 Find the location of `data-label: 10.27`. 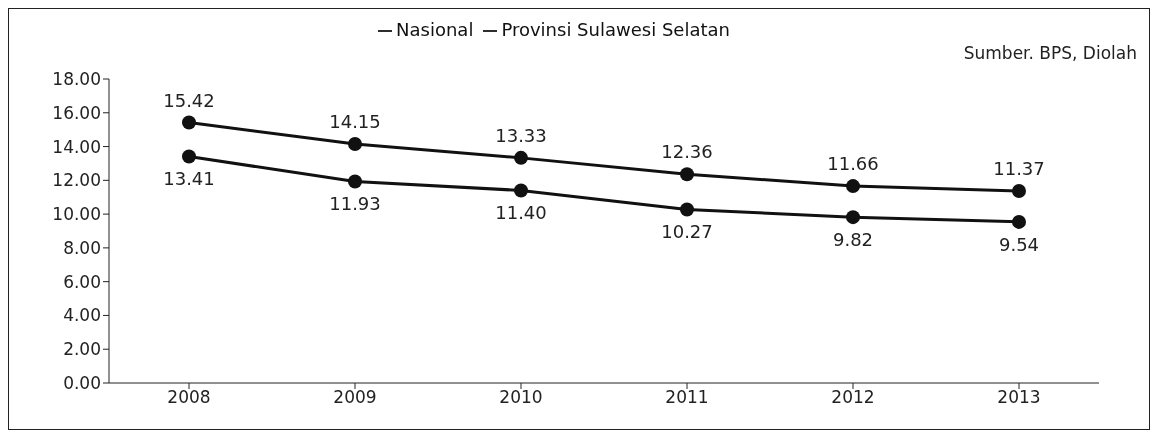

data-label: 10.27 is located at coordinates (687, 232).